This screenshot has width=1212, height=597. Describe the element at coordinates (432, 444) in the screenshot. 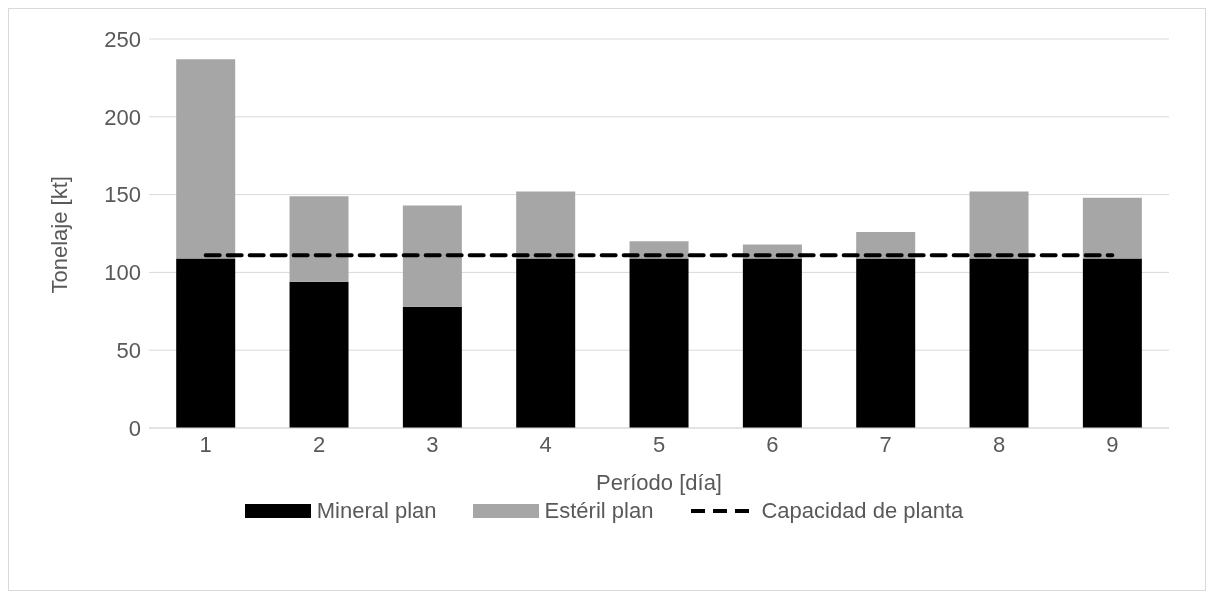

I see `x-tick-label: 3` at that location.